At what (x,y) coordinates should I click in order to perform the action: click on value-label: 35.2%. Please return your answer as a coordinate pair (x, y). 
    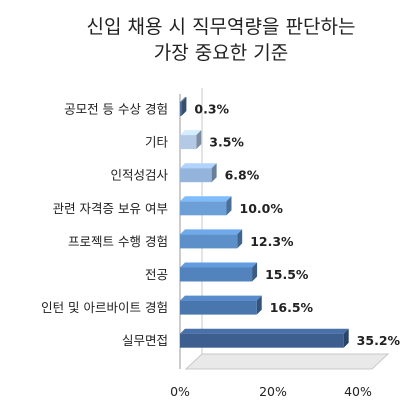
    Looking at the image, I should click on (379, 340).